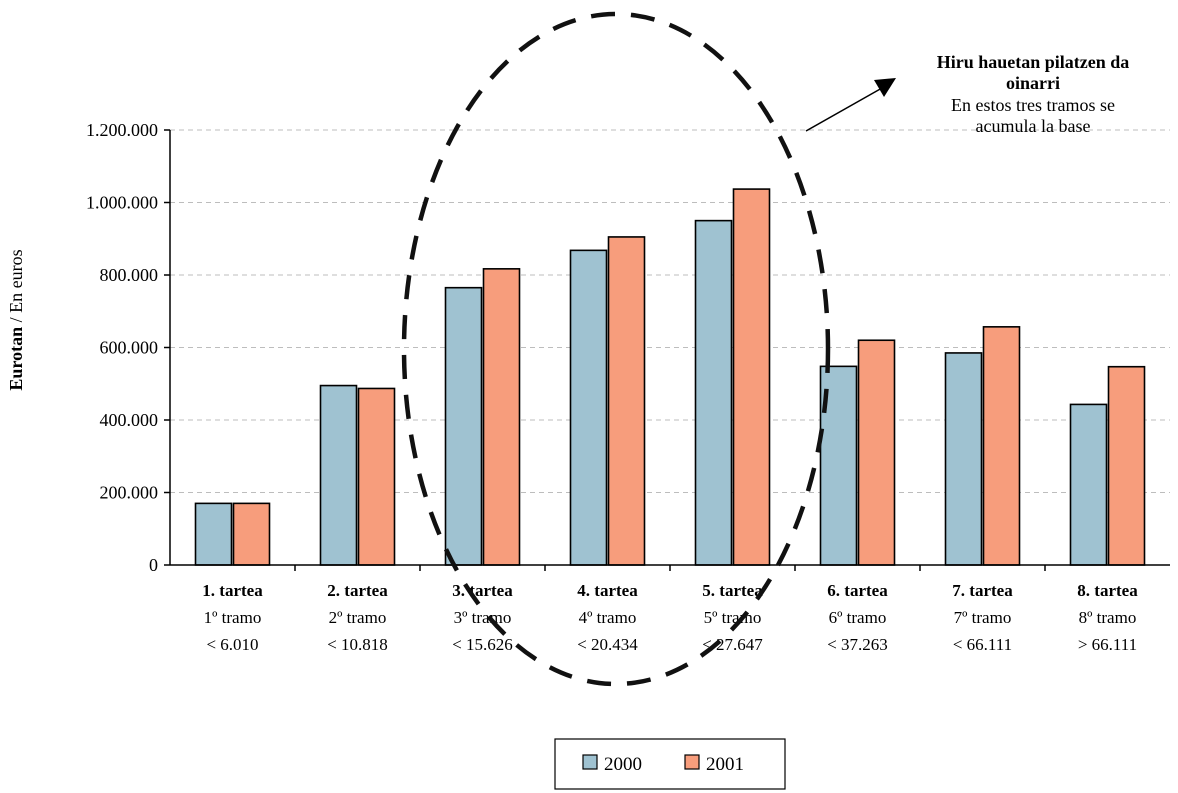 The height and width of the screenshot is (793, 1178). What do you see at coordinates (129, 420) in the screenshot?
I see `y-tick-label: 400.000` at bounding box center [129, 420].